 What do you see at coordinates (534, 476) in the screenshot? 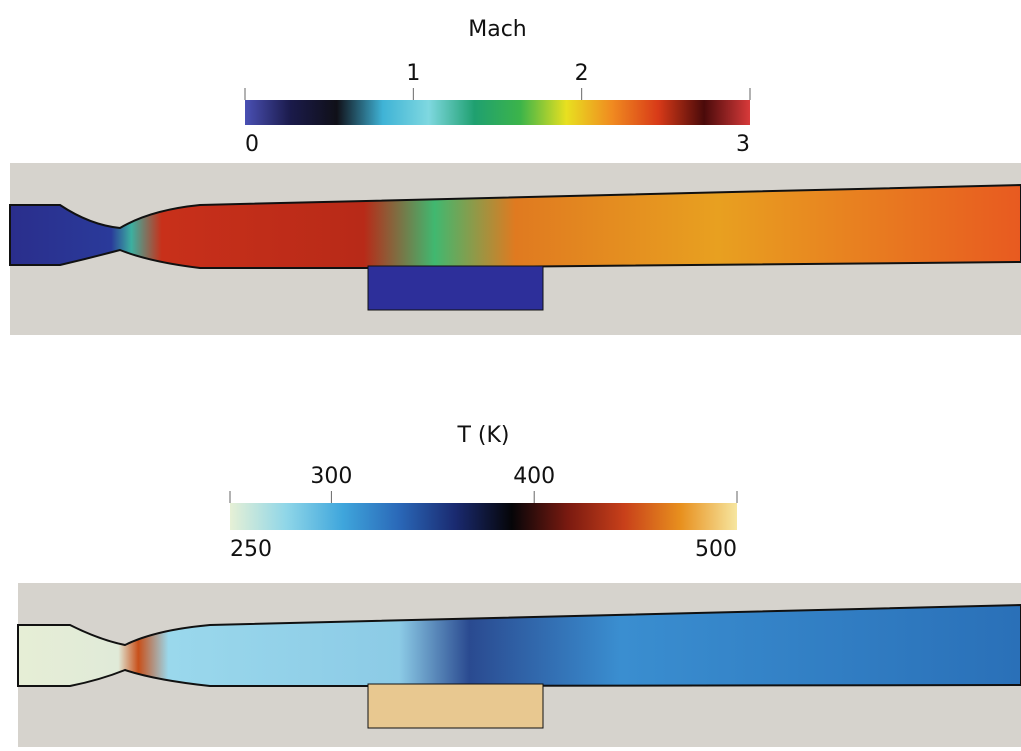
I see `tick-label: 400` at bounding box center [534, 476].